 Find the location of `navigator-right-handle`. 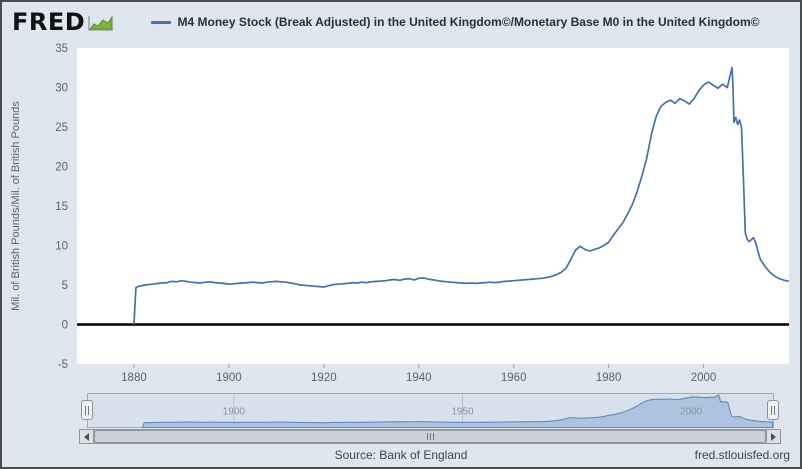

navigator-right-handle is located at coordinates (773, 410).